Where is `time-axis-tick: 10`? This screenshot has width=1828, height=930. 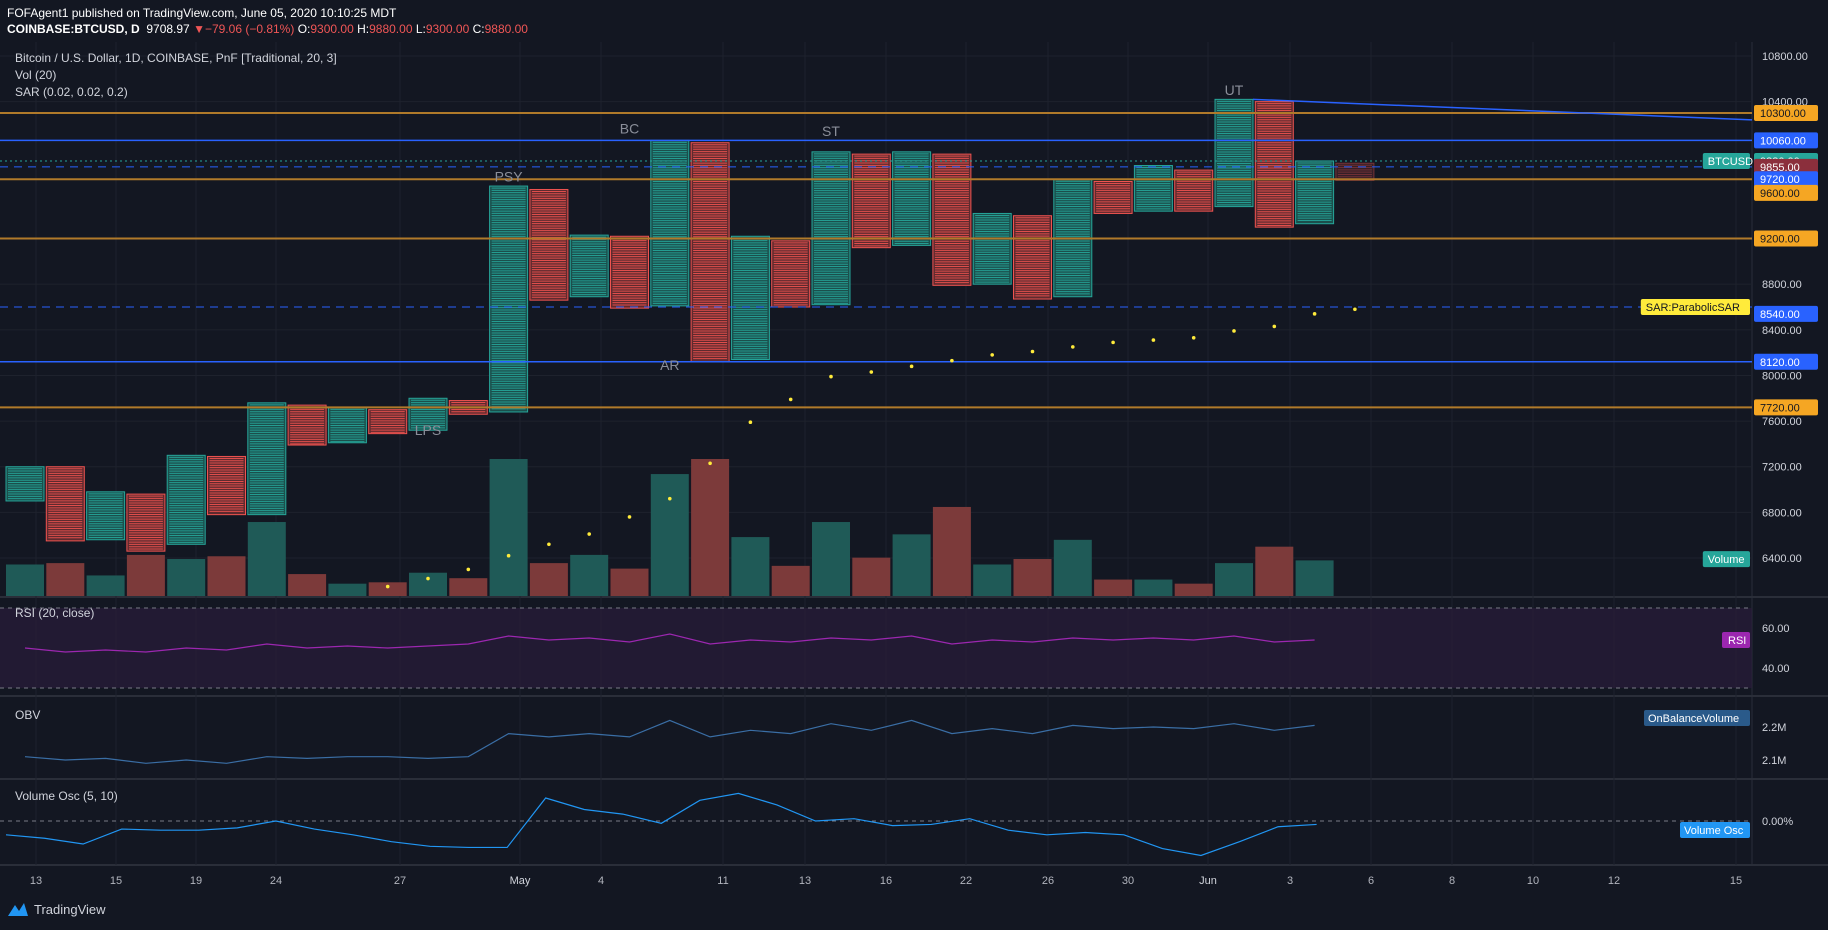
time-axis-tick: 10 is located at coordinates (1533, 881).